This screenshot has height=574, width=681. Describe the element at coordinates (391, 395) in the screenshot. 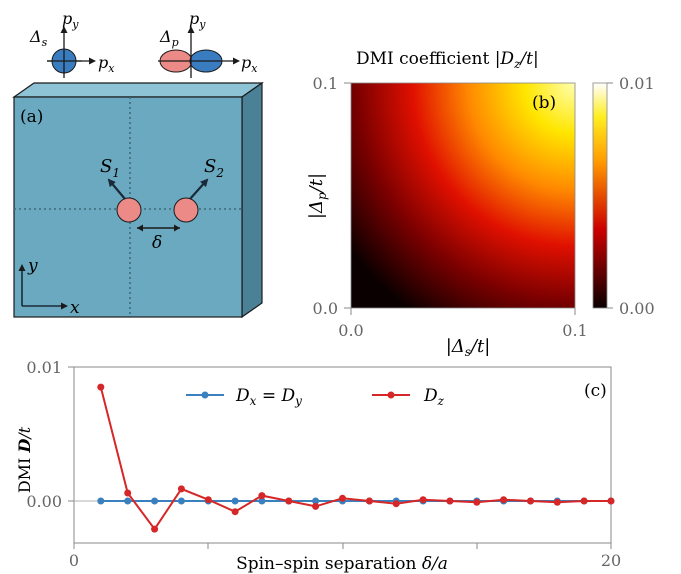

I see `legend-marker-dz` at that location.